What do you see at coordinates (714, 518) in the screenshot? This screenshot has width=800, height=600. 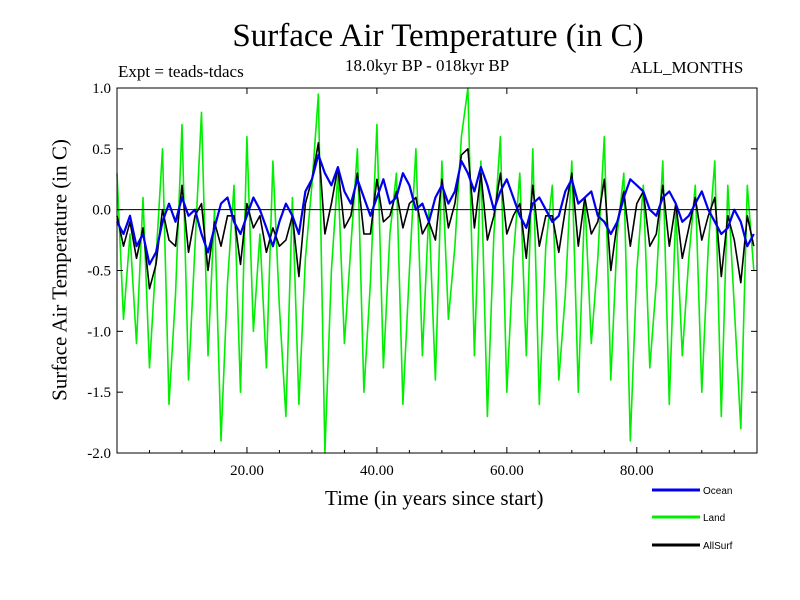 I see `legend-label-land: Land` at bounding box center [714, 518].